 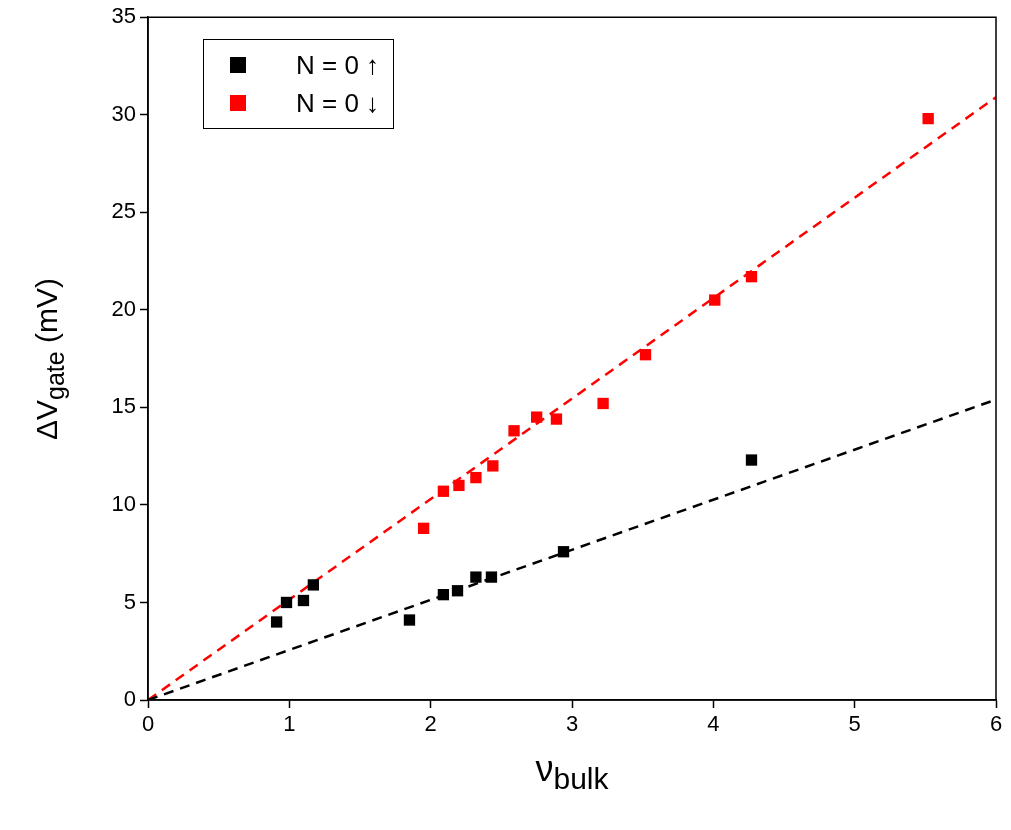 What do you see at coordinates (123, 113) in the screenshot?
I see `y-tick-label: 30` at bounding box center [123, 113].